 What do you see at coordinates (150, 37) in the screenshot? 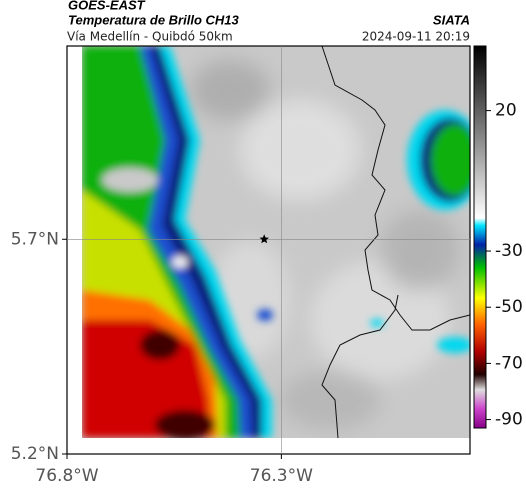
I see `route: Vía Medellín - Quibdó 50km` at bounding box center [150, 37].